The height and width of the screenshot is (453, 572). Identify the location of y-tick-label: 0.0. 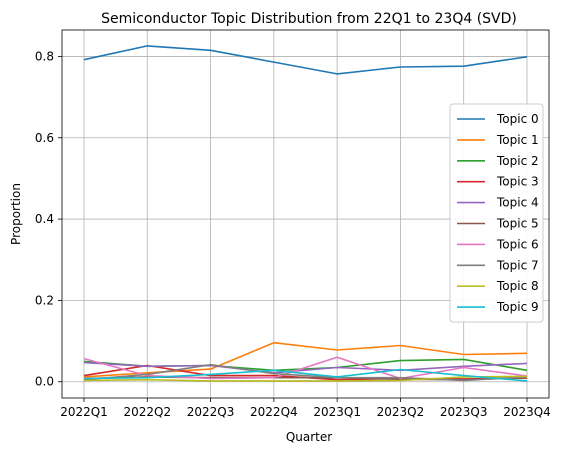
(44, 382).